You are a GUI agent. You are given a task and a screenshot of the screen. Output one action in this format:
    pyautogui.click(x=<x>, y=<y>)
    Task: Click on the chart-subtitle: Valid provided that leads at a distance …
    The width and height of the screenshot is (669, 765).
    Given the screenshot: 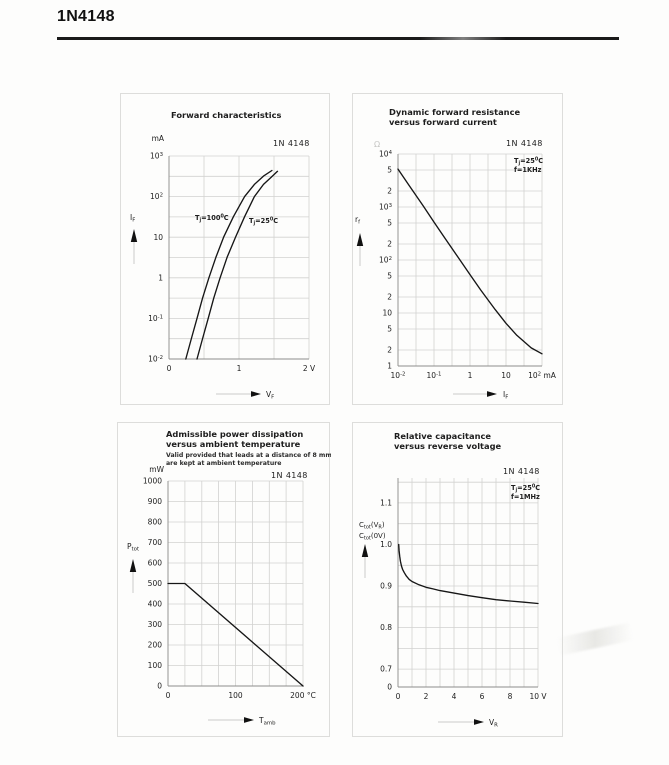 What is the action you would take?
    pyautogui.click(x=248, y=455)
    